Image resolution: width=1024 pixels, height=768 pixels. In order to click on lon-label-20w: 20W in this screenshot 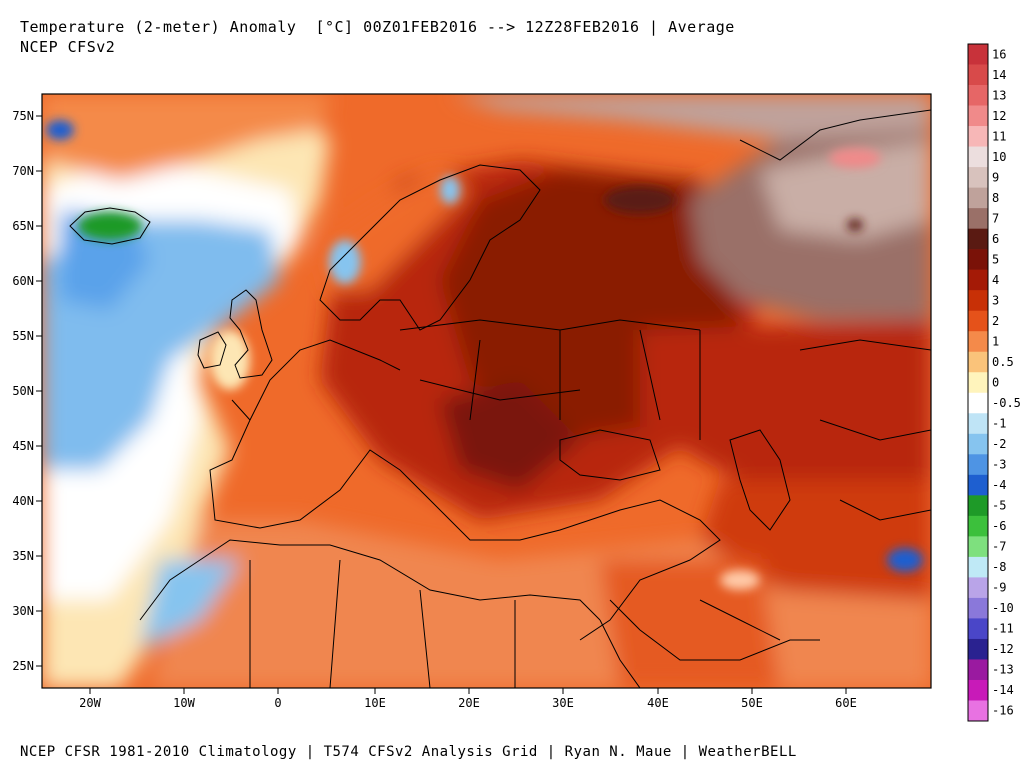, I will do `click(90, 703)`.